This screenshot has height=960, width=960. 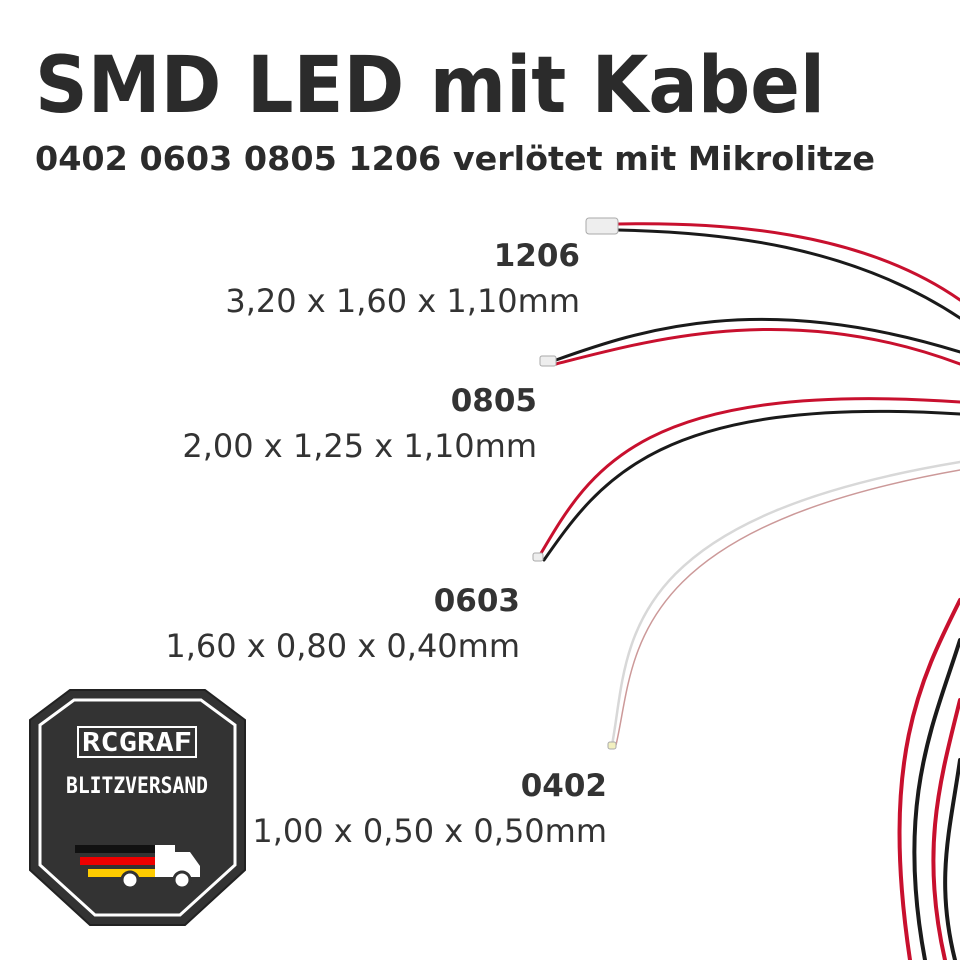 What do you see at coordinates (137, 786) in the screenshot?
I see `badge-service: BLITZVERSAND` at bounding box center [137, 786].